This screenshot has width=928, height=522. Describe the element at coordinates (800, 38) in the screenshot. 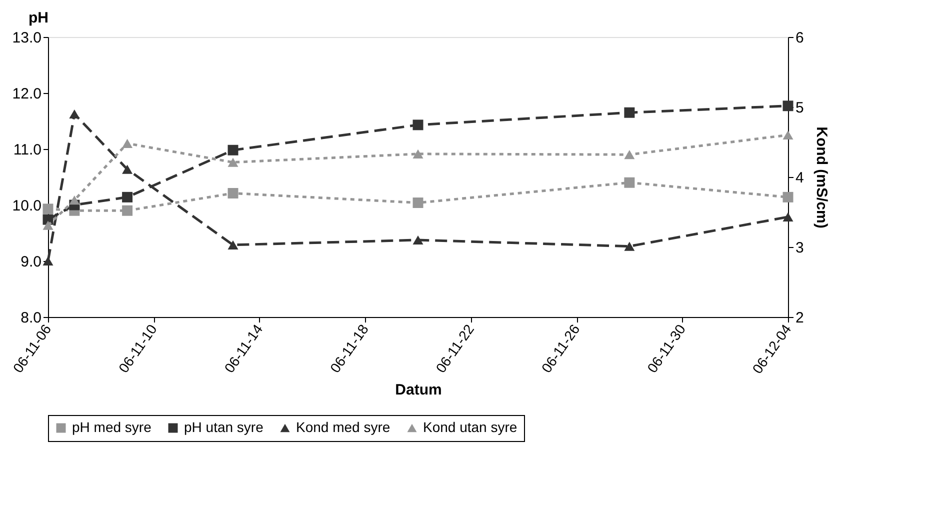

I see `y2-tick-label: 6` at that location.